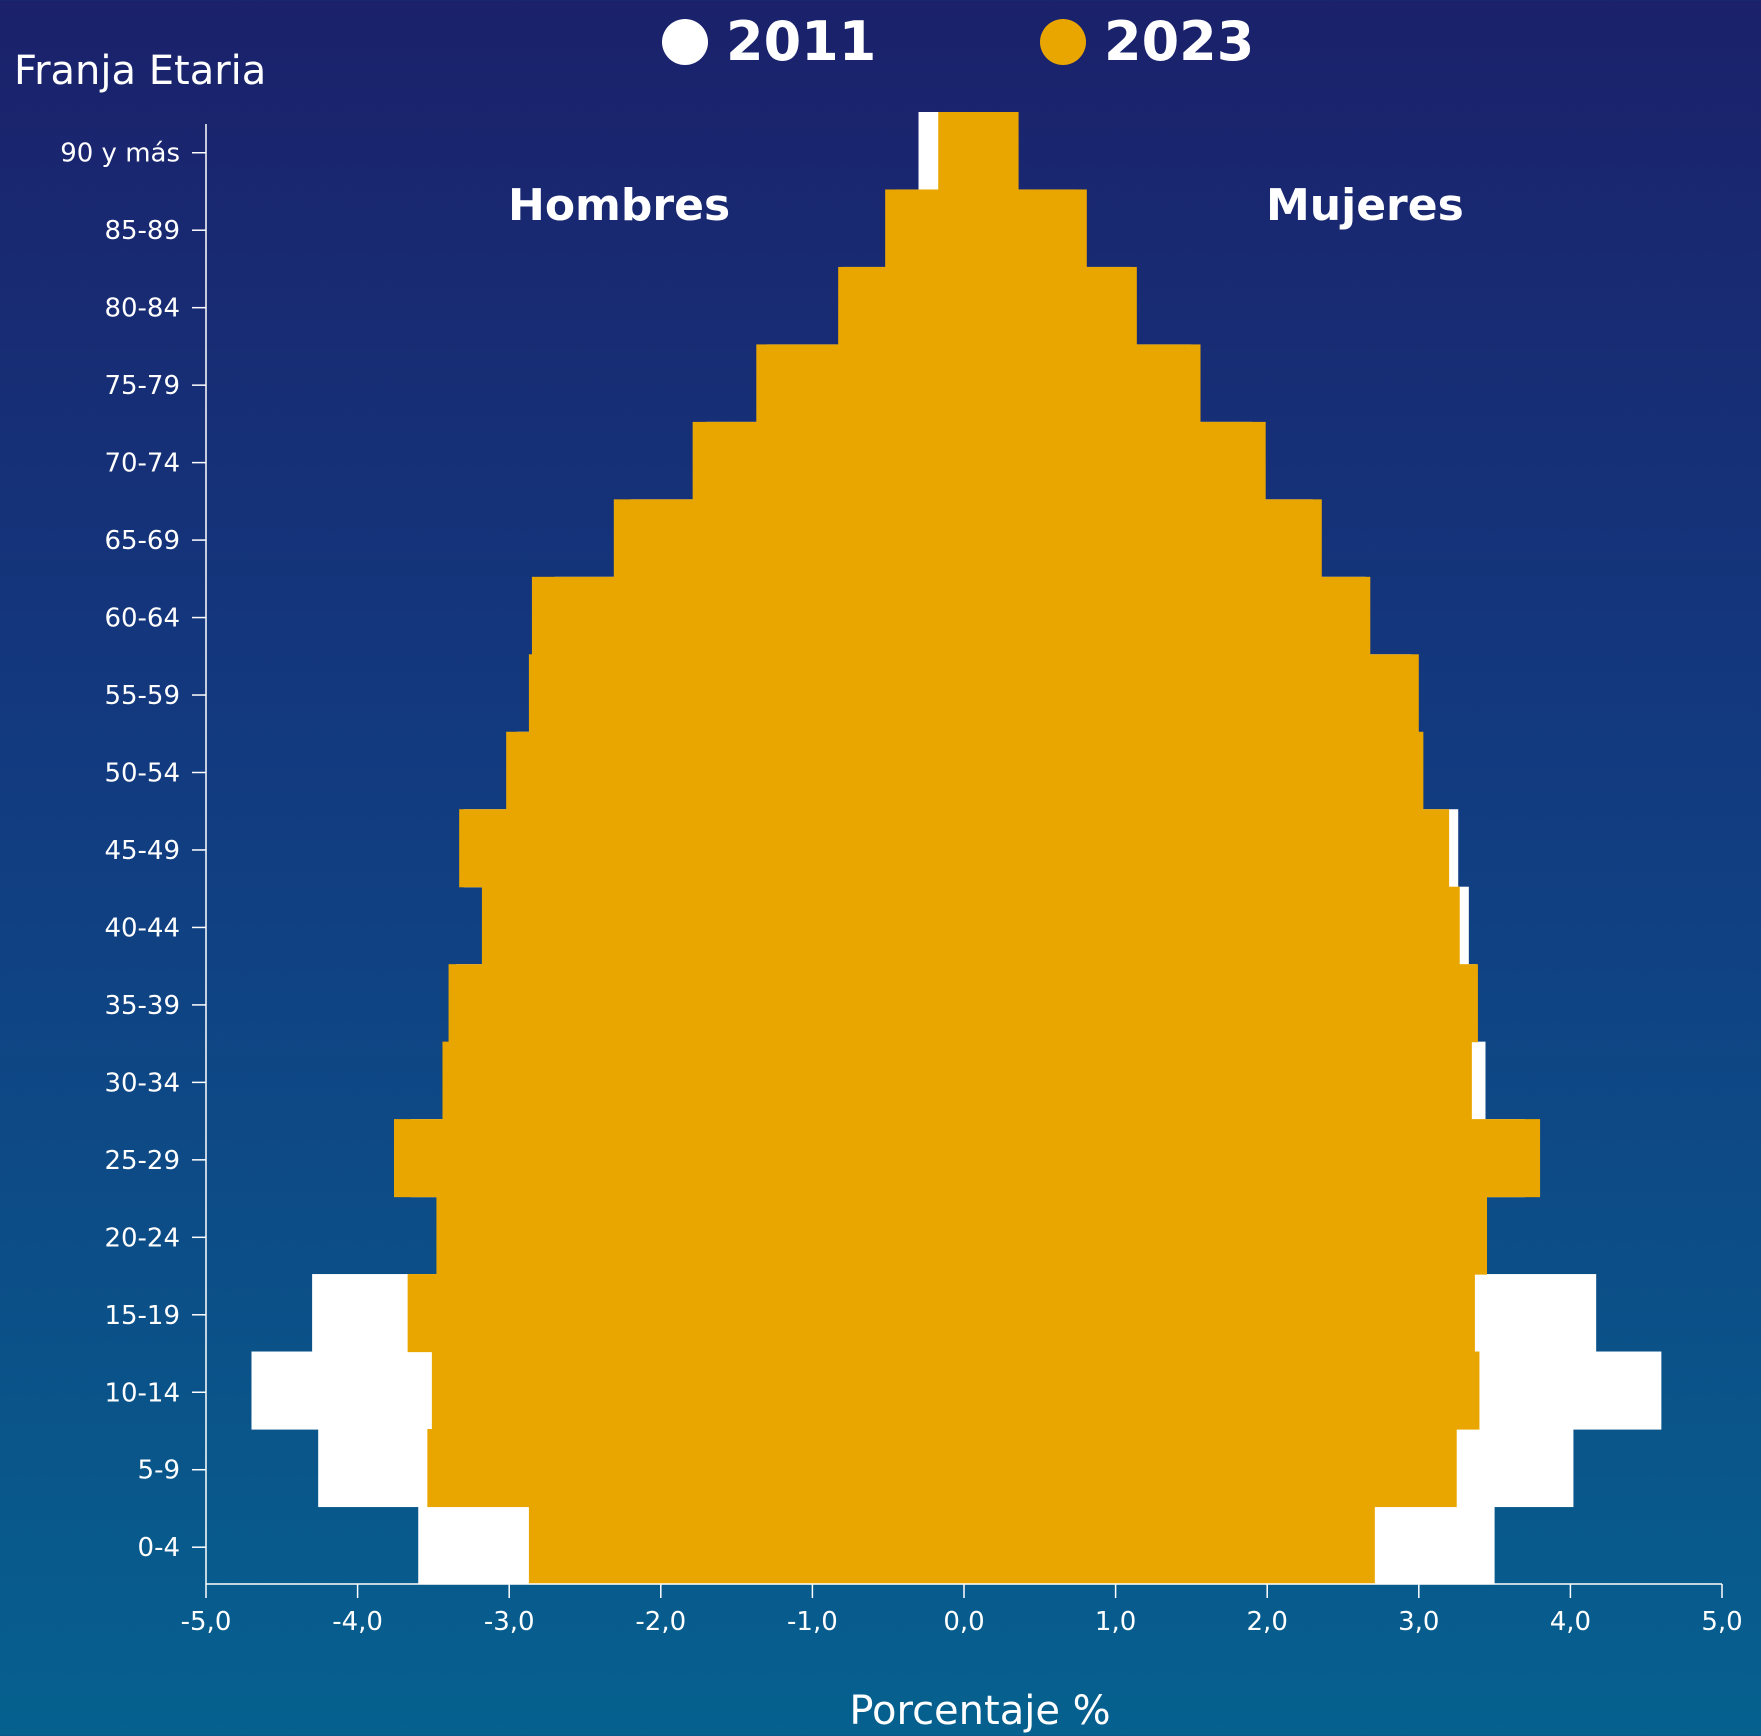 The image size is (1761, 1736). What do you see at coordinates (142, 1393) in the screenshot?
I see `y-tick-label-16: 10-14` at bounding box center [142, 1393].